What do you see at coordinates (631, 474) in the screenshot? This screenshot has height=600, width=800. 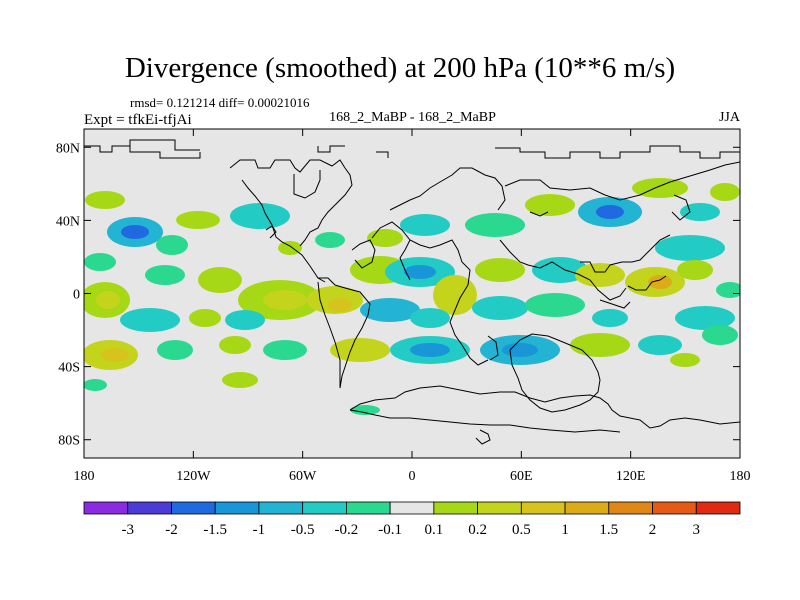 I see `lon-tick-label: 120E` at bounding box center [631, 474].